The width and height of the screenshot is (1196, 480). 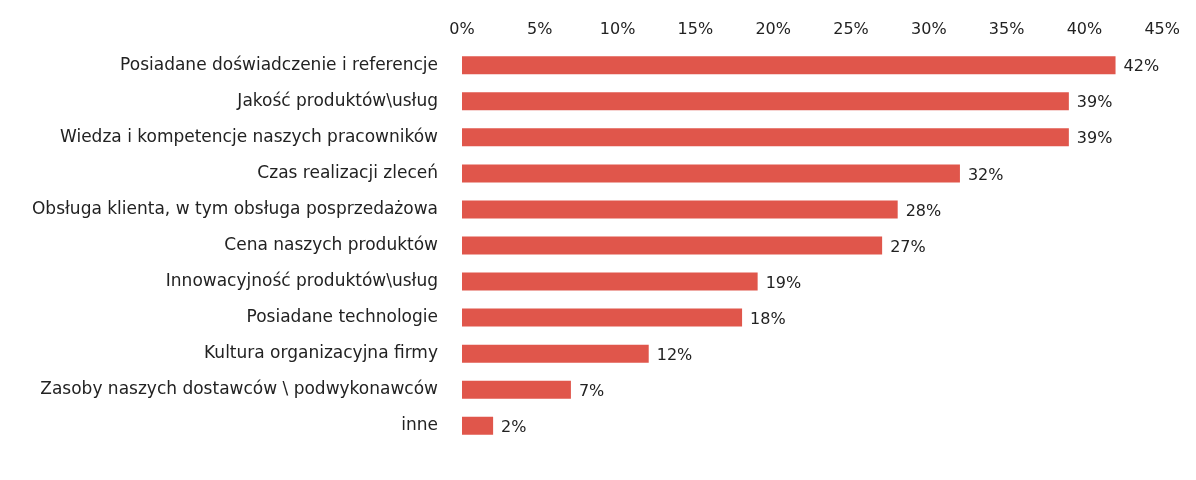 What do you see at coordinates (1141, 66) in the screenshot?
I see `data-label: 42%` at bounding box center [1141, 66].